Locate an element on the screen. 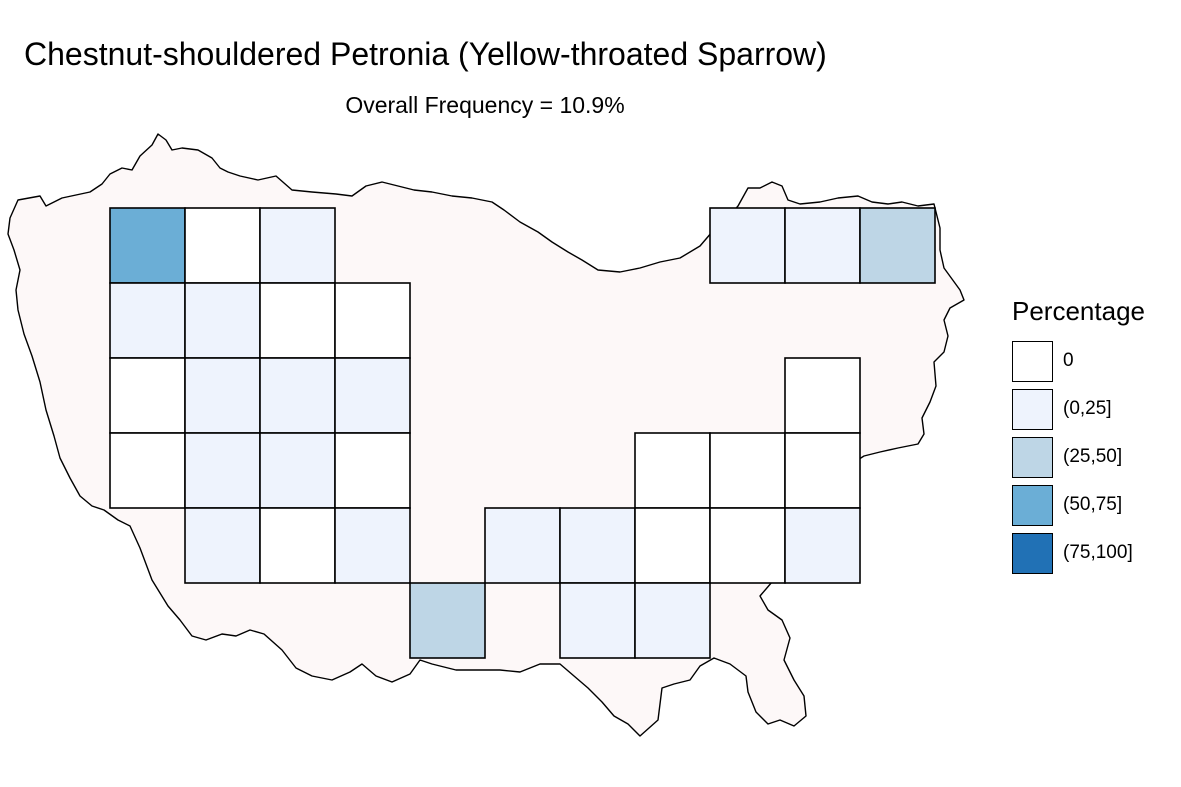 This screenshot has height=787, width=1181. legend-label: 0 is located at coordinates (1068, 360).